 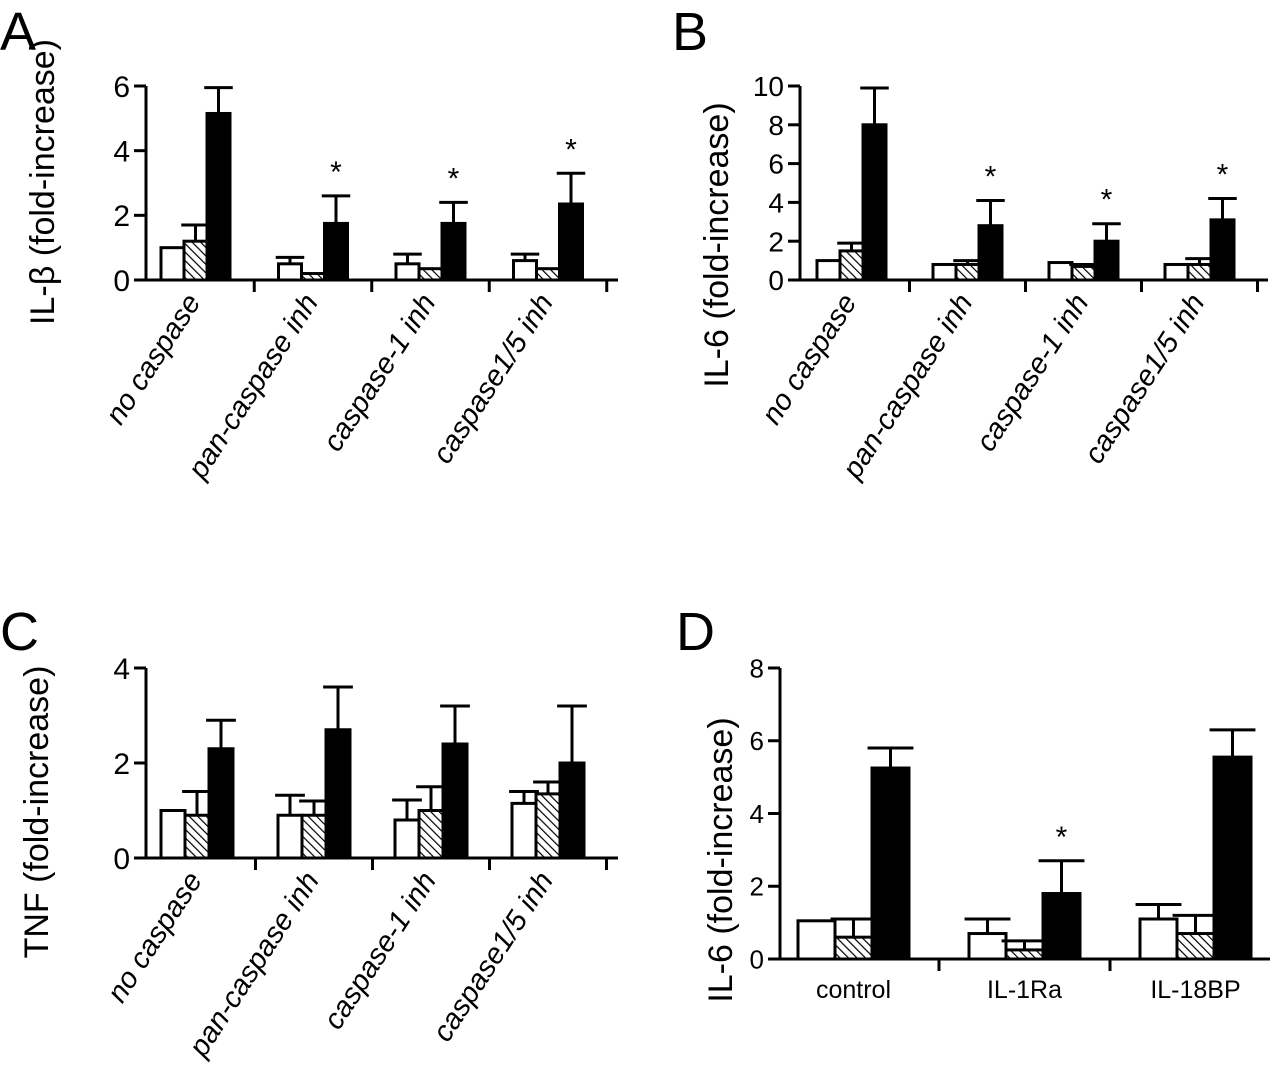 What do you see at coordinates (907, 386) in the screenshot?
I see `panel-b-category-label: pan-caspase inh` at bounding box center [907, 386].